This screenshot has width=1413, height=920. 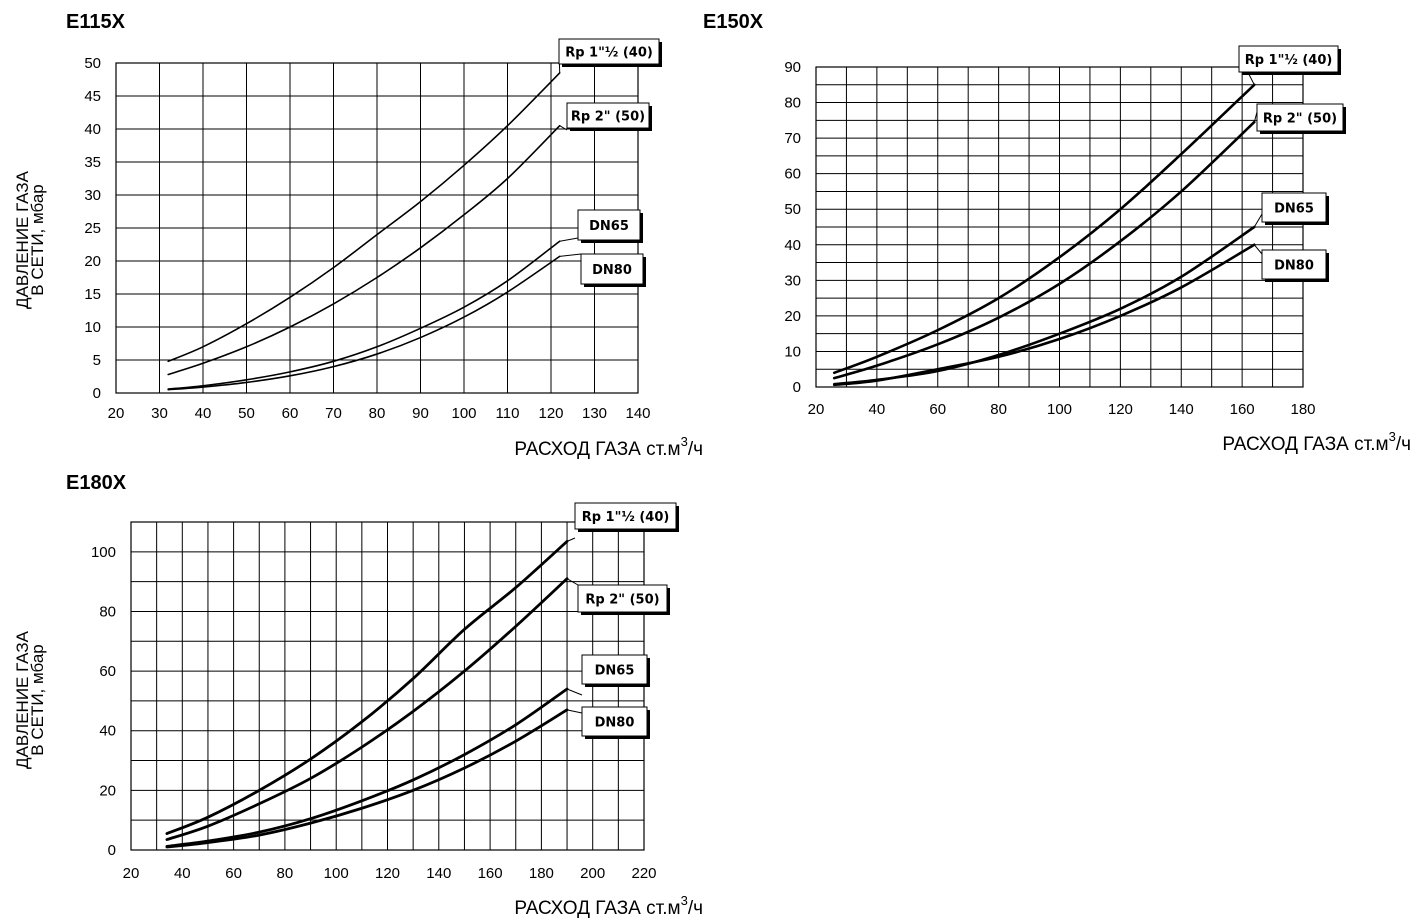 What do you see at coordinates (92, 96) in the screenshot?
I see `y-tick-label: 45` at bounding box center [92, 96].